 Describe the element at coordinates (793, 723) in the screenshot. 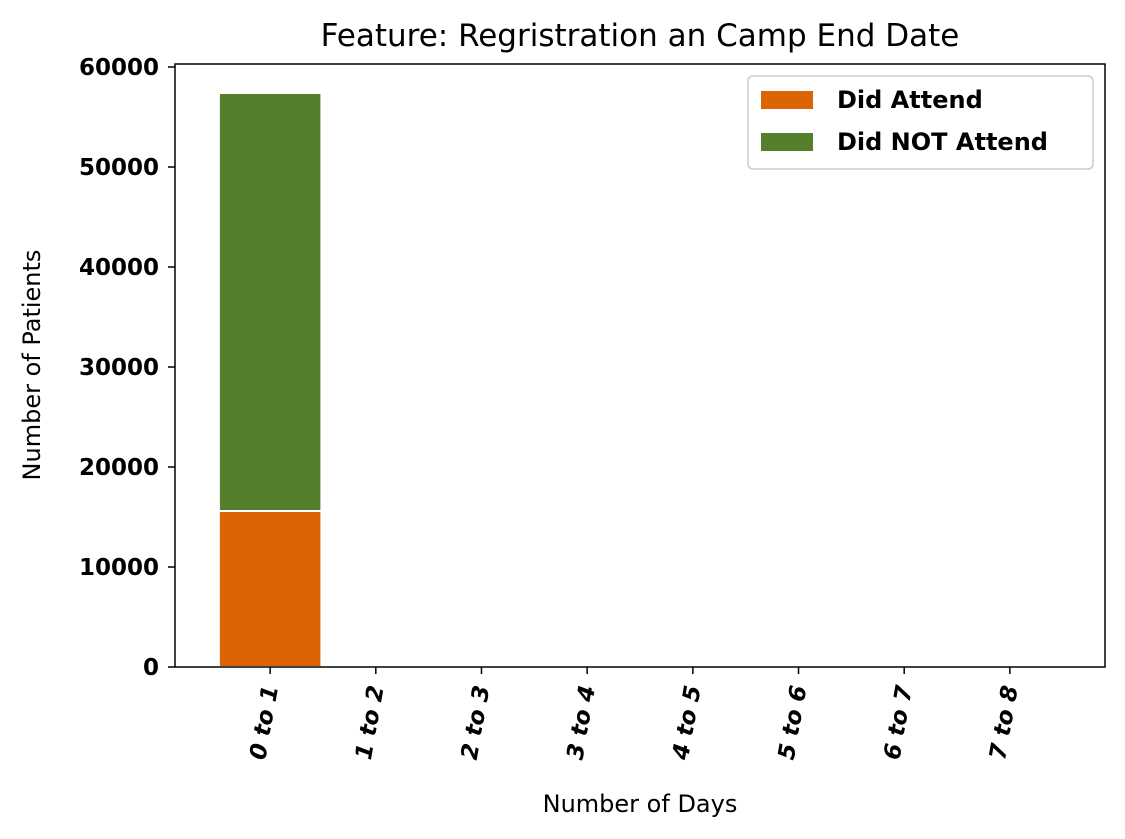

I see `x-tick-label: 5 to 6` at that location.